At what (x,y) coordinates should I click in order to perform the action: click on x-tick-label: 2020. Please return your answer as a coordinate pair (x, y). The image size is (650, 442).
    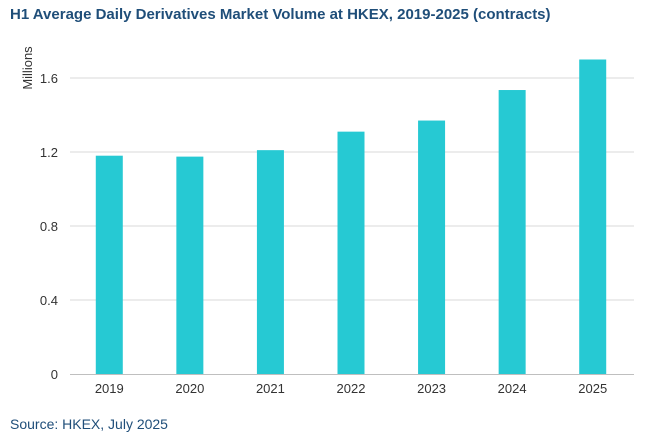
    Looking at the image, I should click on (189, 388).